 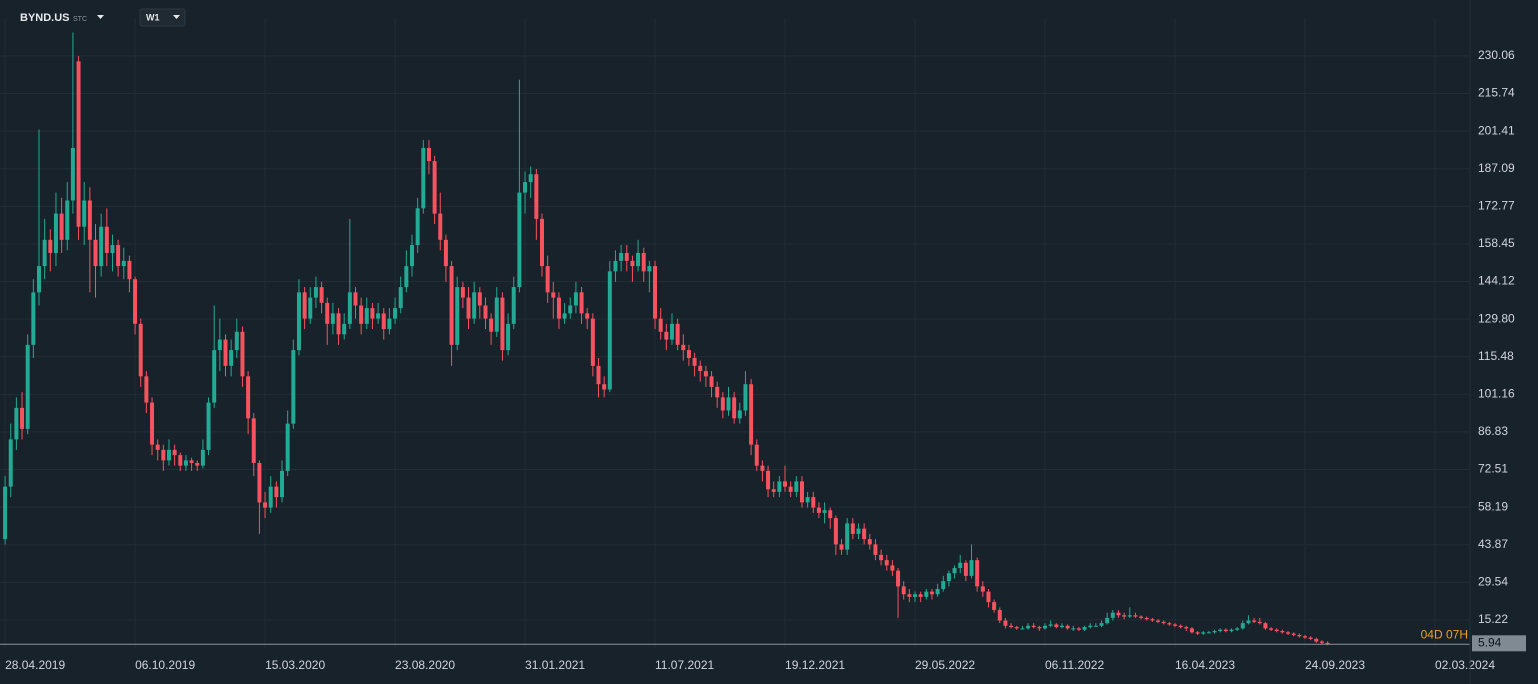 I want to click on x-tick-label: 24.09.2023, so click(x=1335, y=665).